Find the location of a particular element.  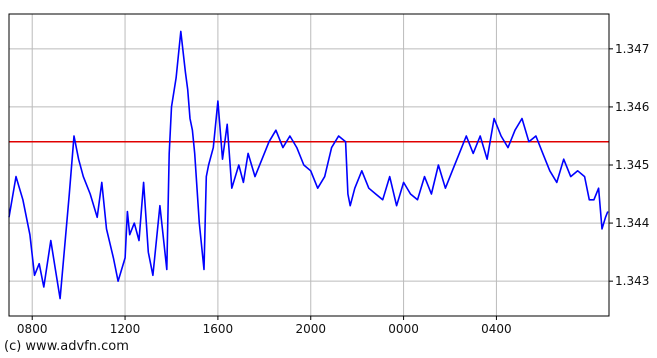

x-tick-label: 0000 is located at coordinates (403, 329).